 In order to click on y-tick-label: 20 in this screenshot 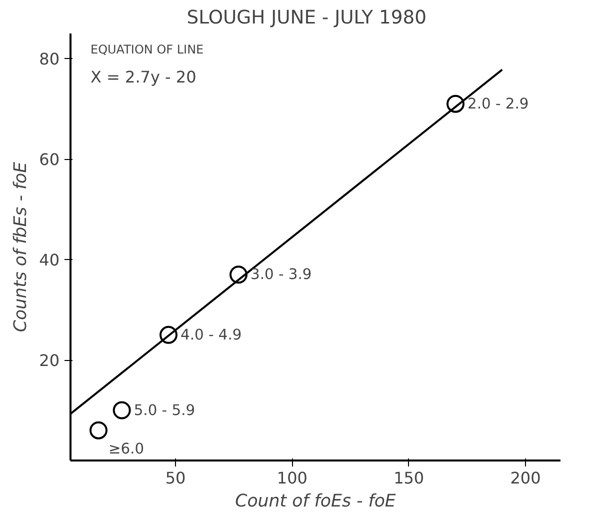, I will do `click(49, 360)`.